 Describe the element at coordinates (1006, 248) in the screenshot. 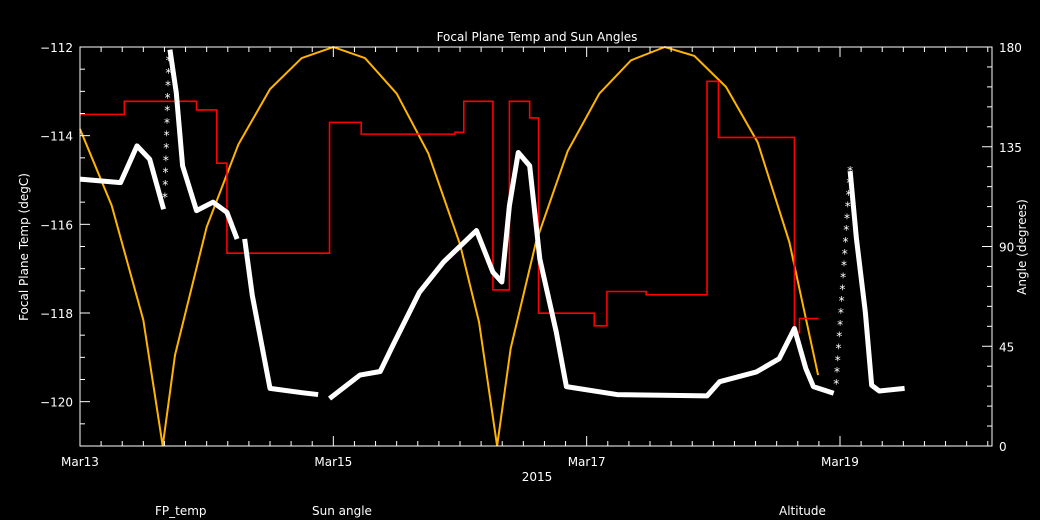

I see `y-tick-label-right: 90` at that location.